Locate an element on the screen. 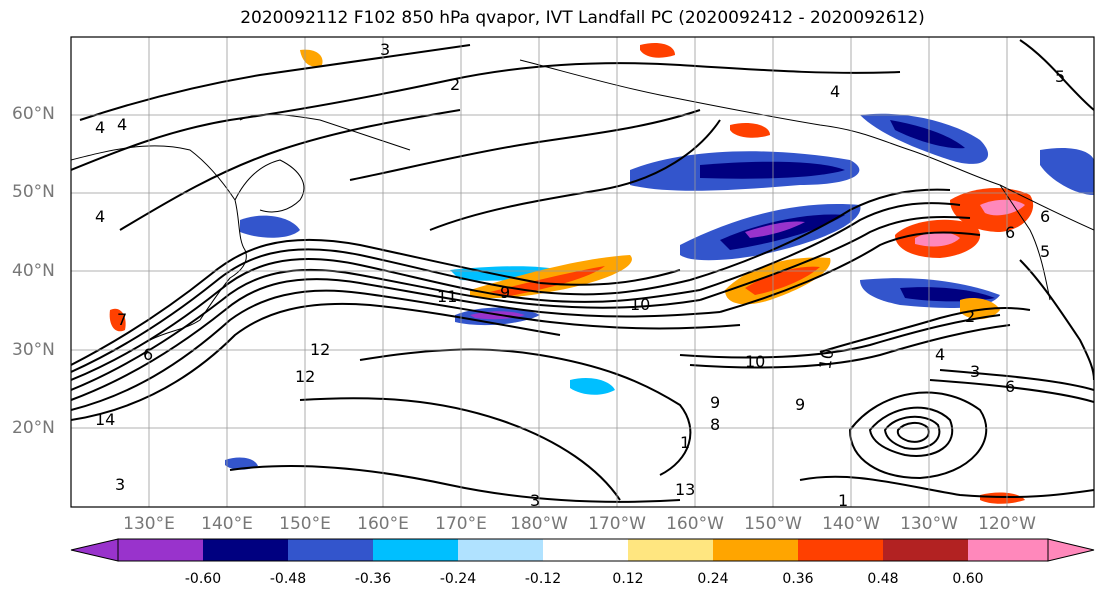  lat-label: 40°N is located at coordinates (33, 271).